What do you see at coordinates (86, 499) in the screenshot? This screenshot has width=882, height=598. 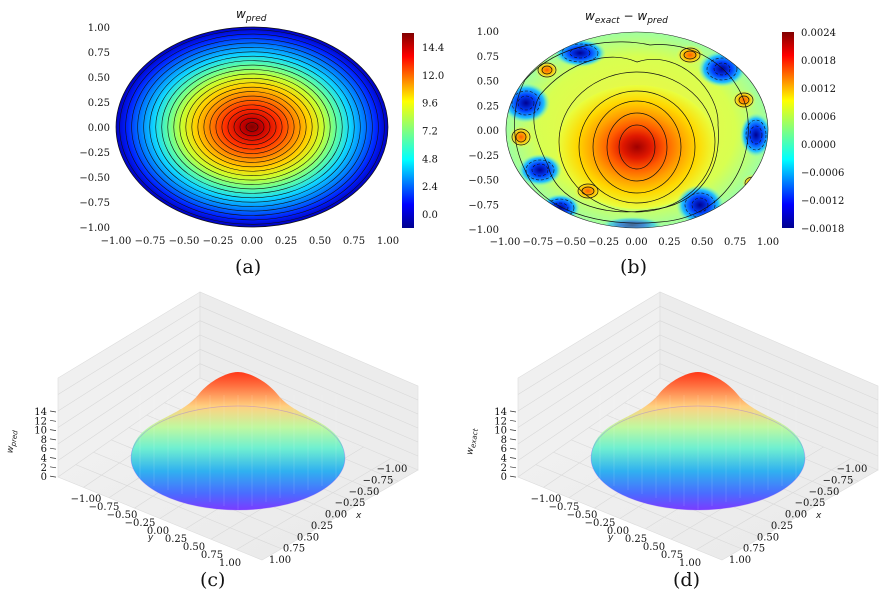 I see `panel-c-y-tick-label: −1.00` at bounding box center [86, 499].